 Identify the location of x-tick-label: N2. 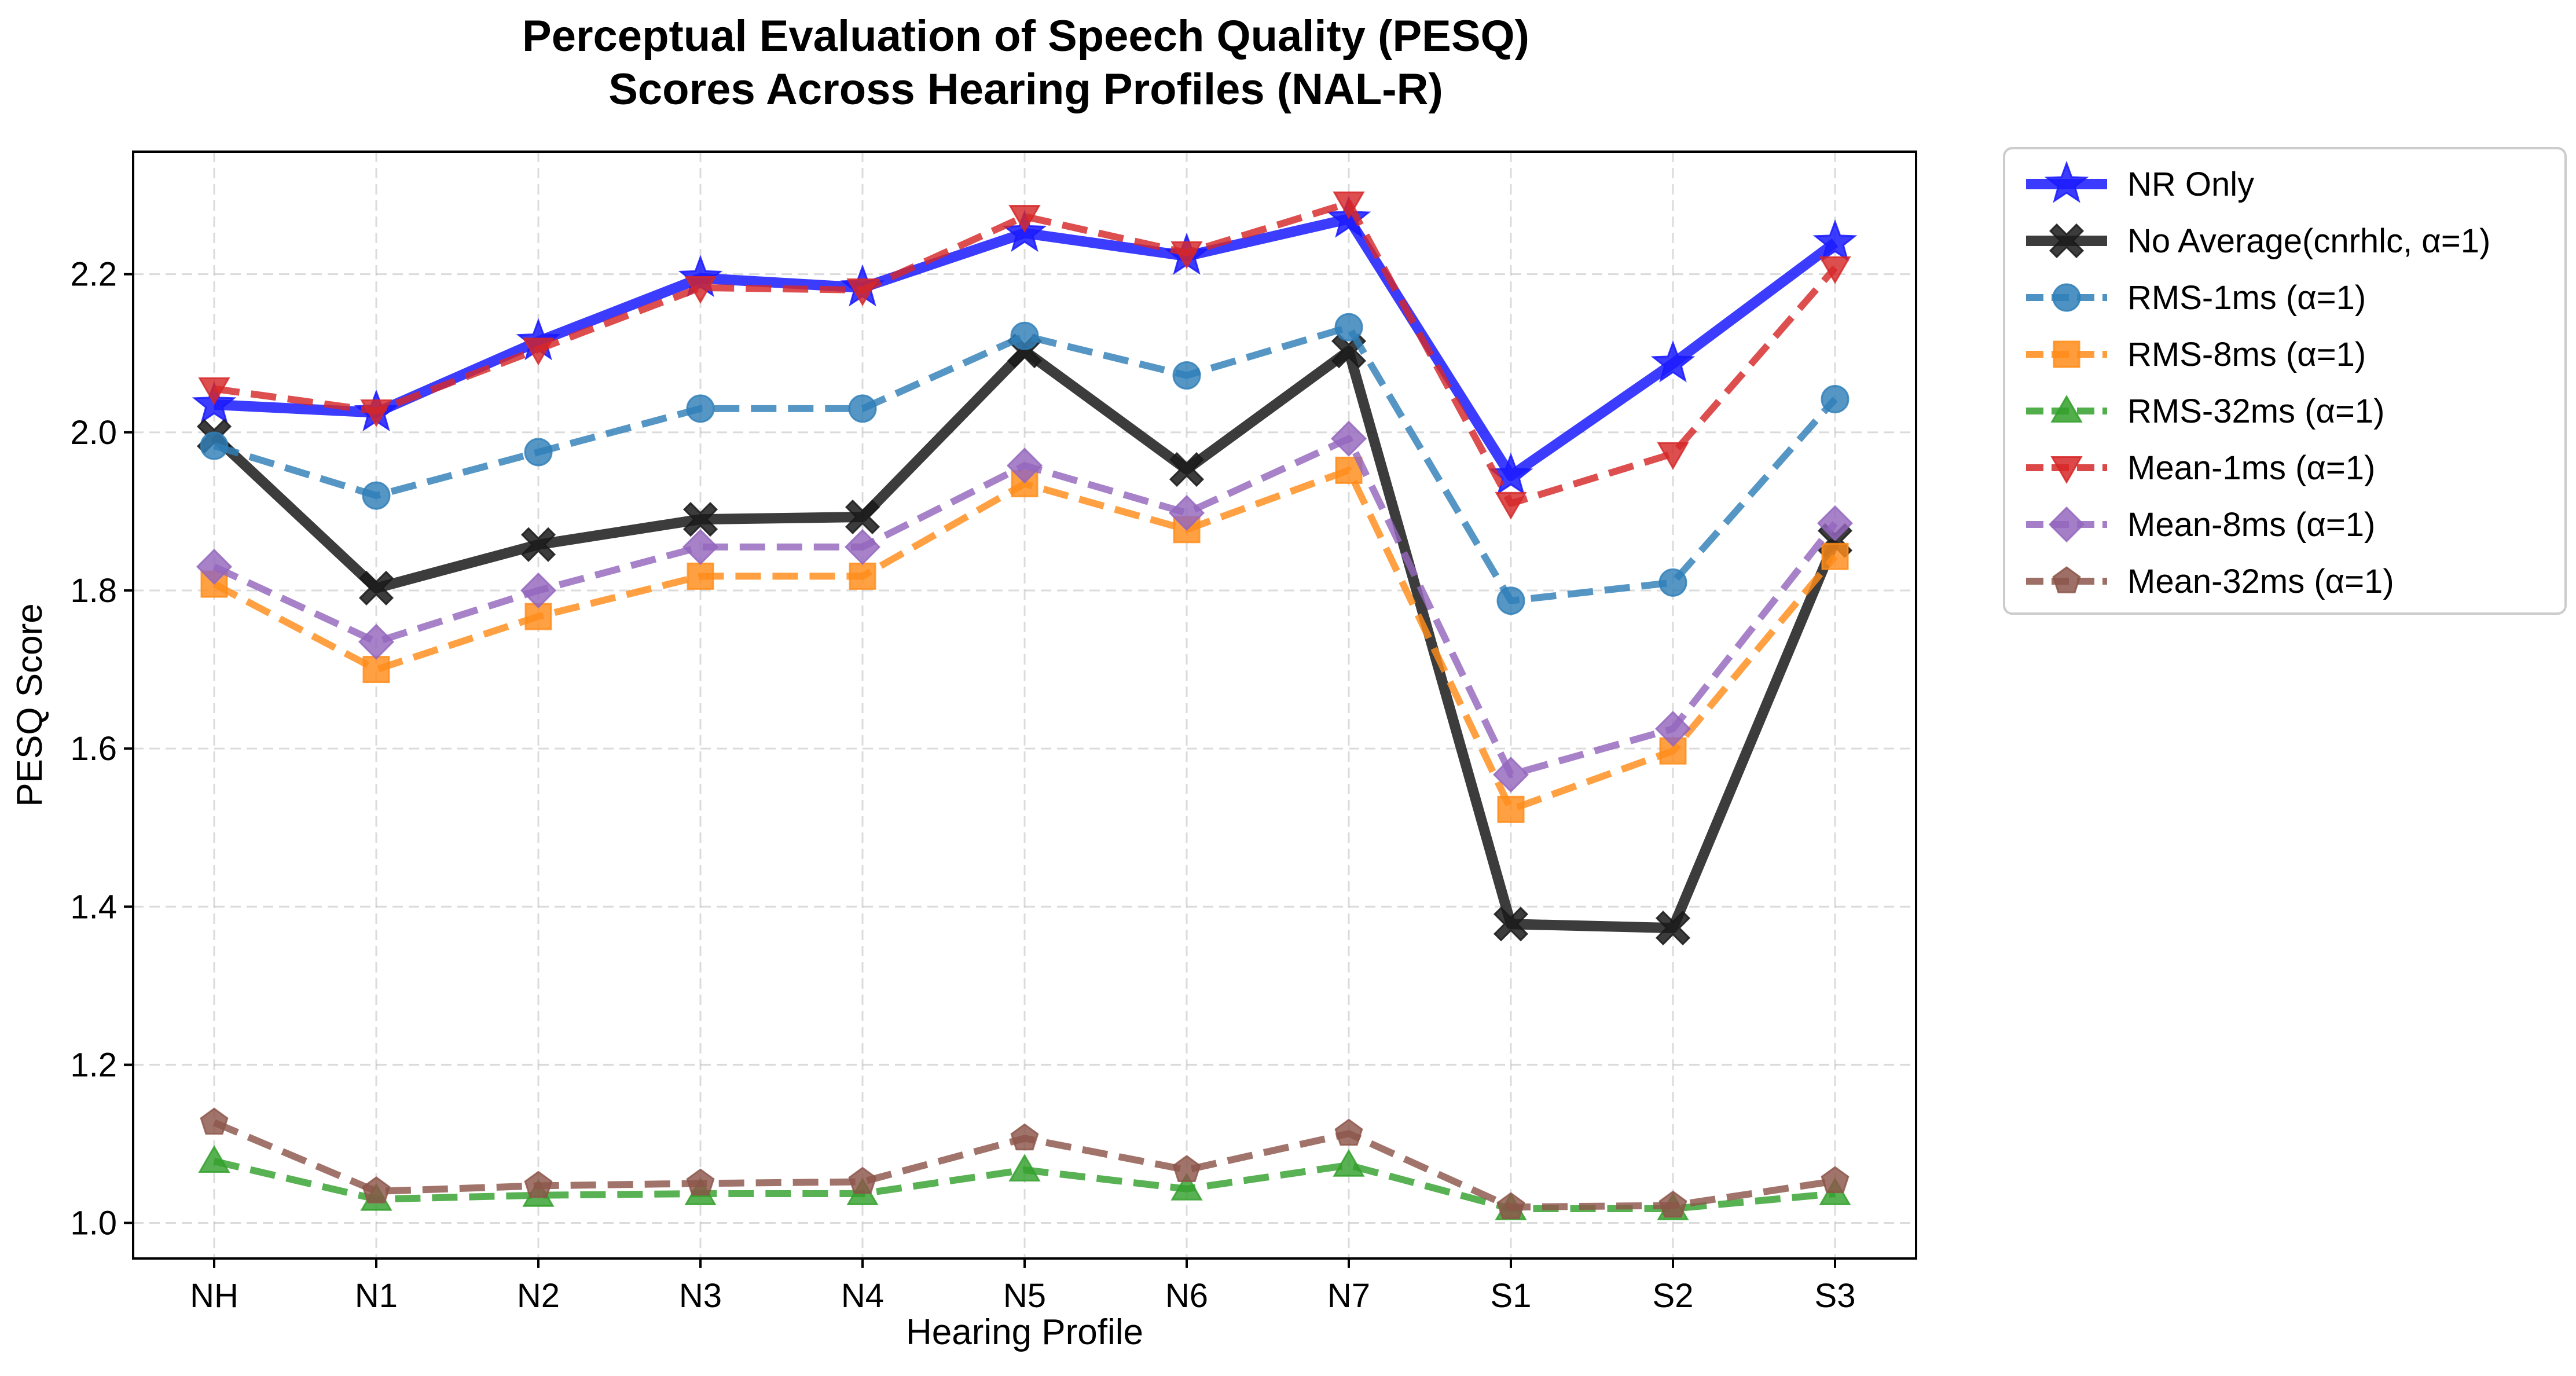
(538, 1296).